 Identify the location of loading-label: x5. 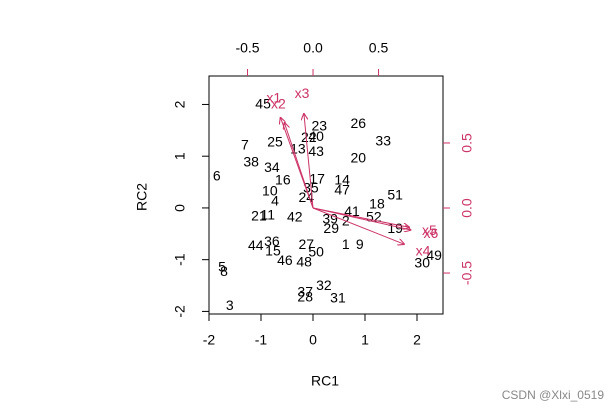
(429, 230).